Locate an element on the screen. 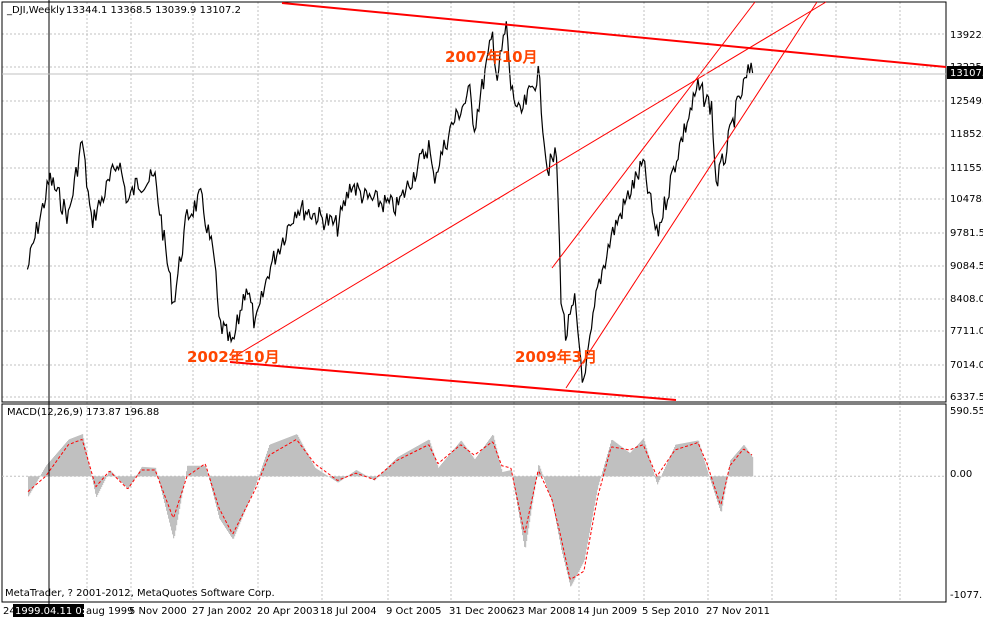 The width and height of the screenshot is (983, 623). annotation-2009-low: 2009年3月 is located at coordinates (556, 357).